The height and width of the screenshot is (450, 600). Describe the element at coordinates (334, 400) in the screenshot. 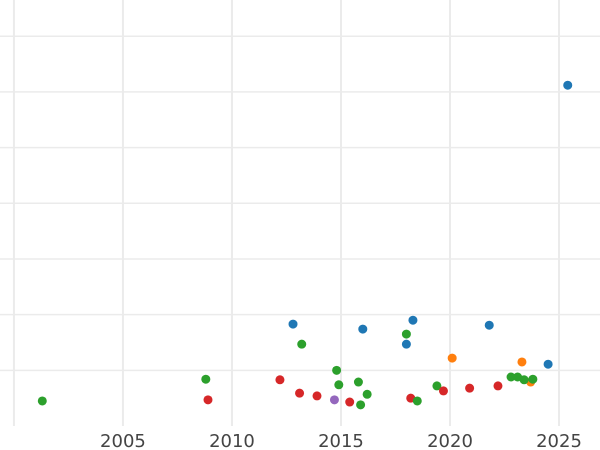

I see `data-point-purple` at that location.